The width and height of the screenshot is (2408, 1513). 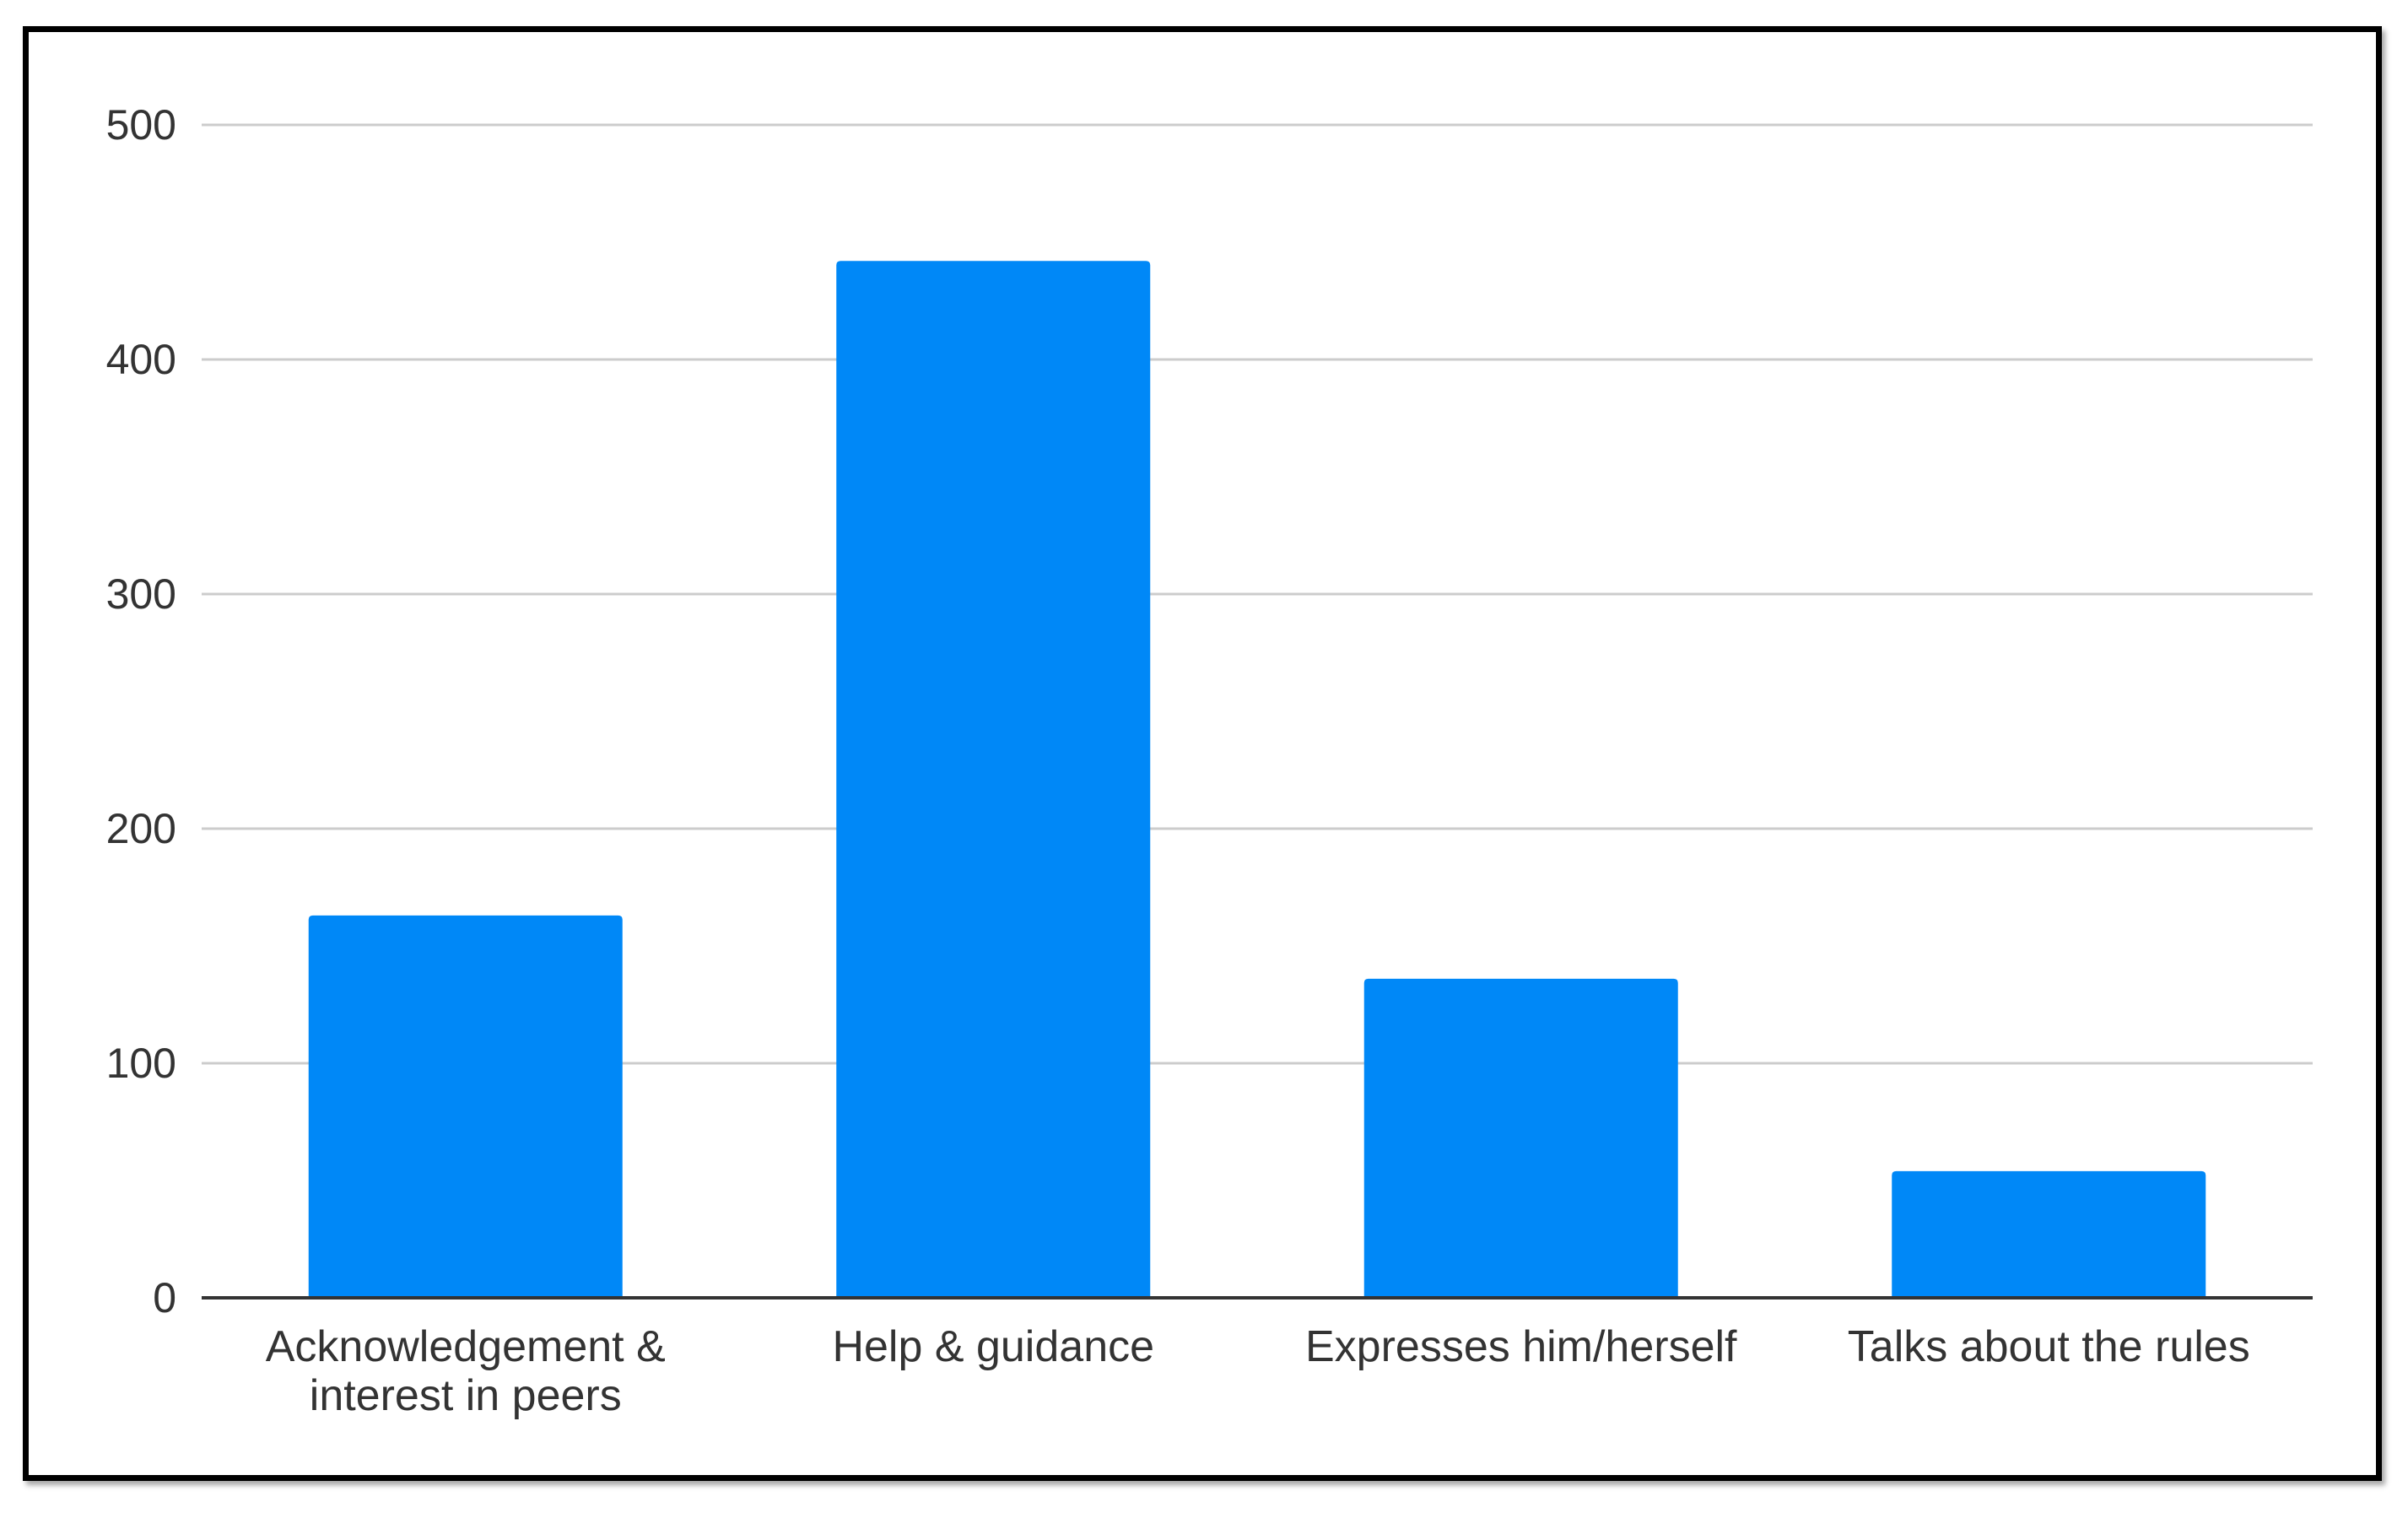 What do you see at coordinates (141, 594) in the screenshot?
I see `y-tick-label: 300` at bounding box center [141, 594].